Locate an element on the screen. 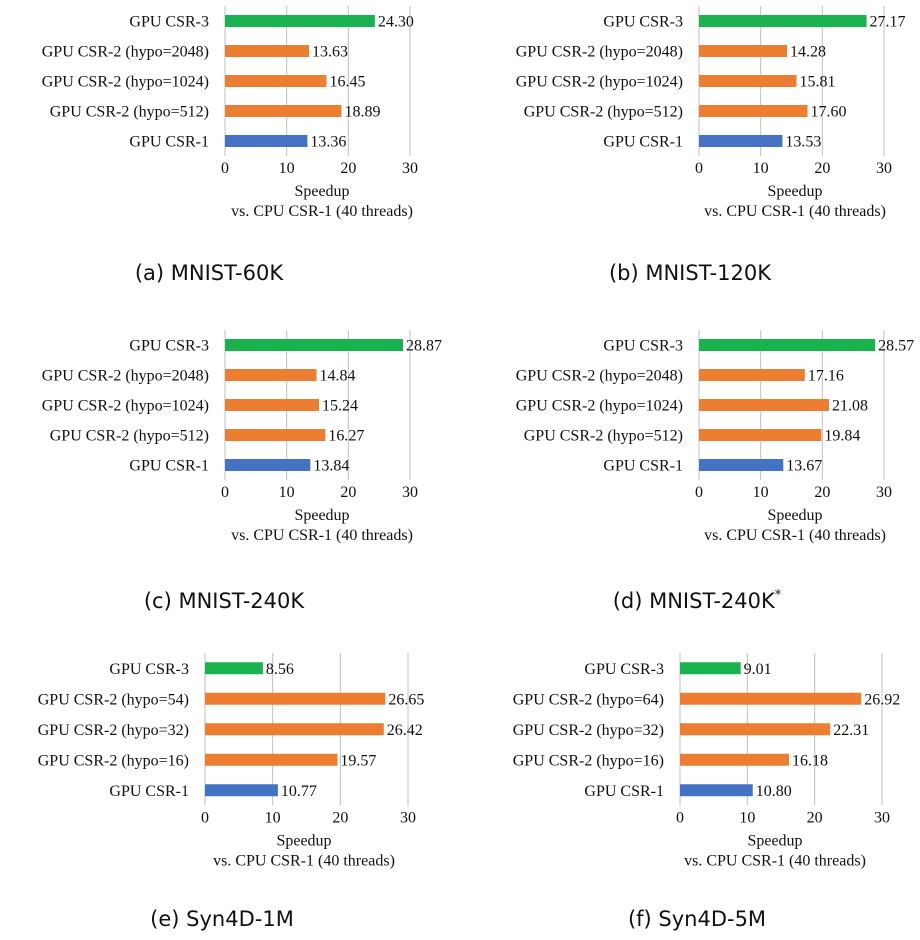  panel-d-value-label: 13.67 is located at coordinates (804, 466).